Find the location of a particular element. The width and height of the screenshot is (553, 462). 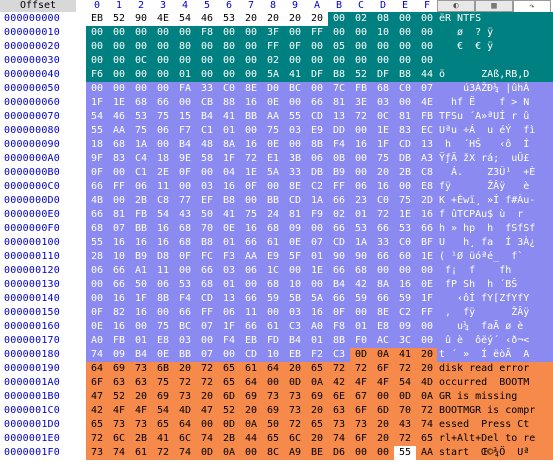

hex-byte: 11 is located at coordinates (163, 271).